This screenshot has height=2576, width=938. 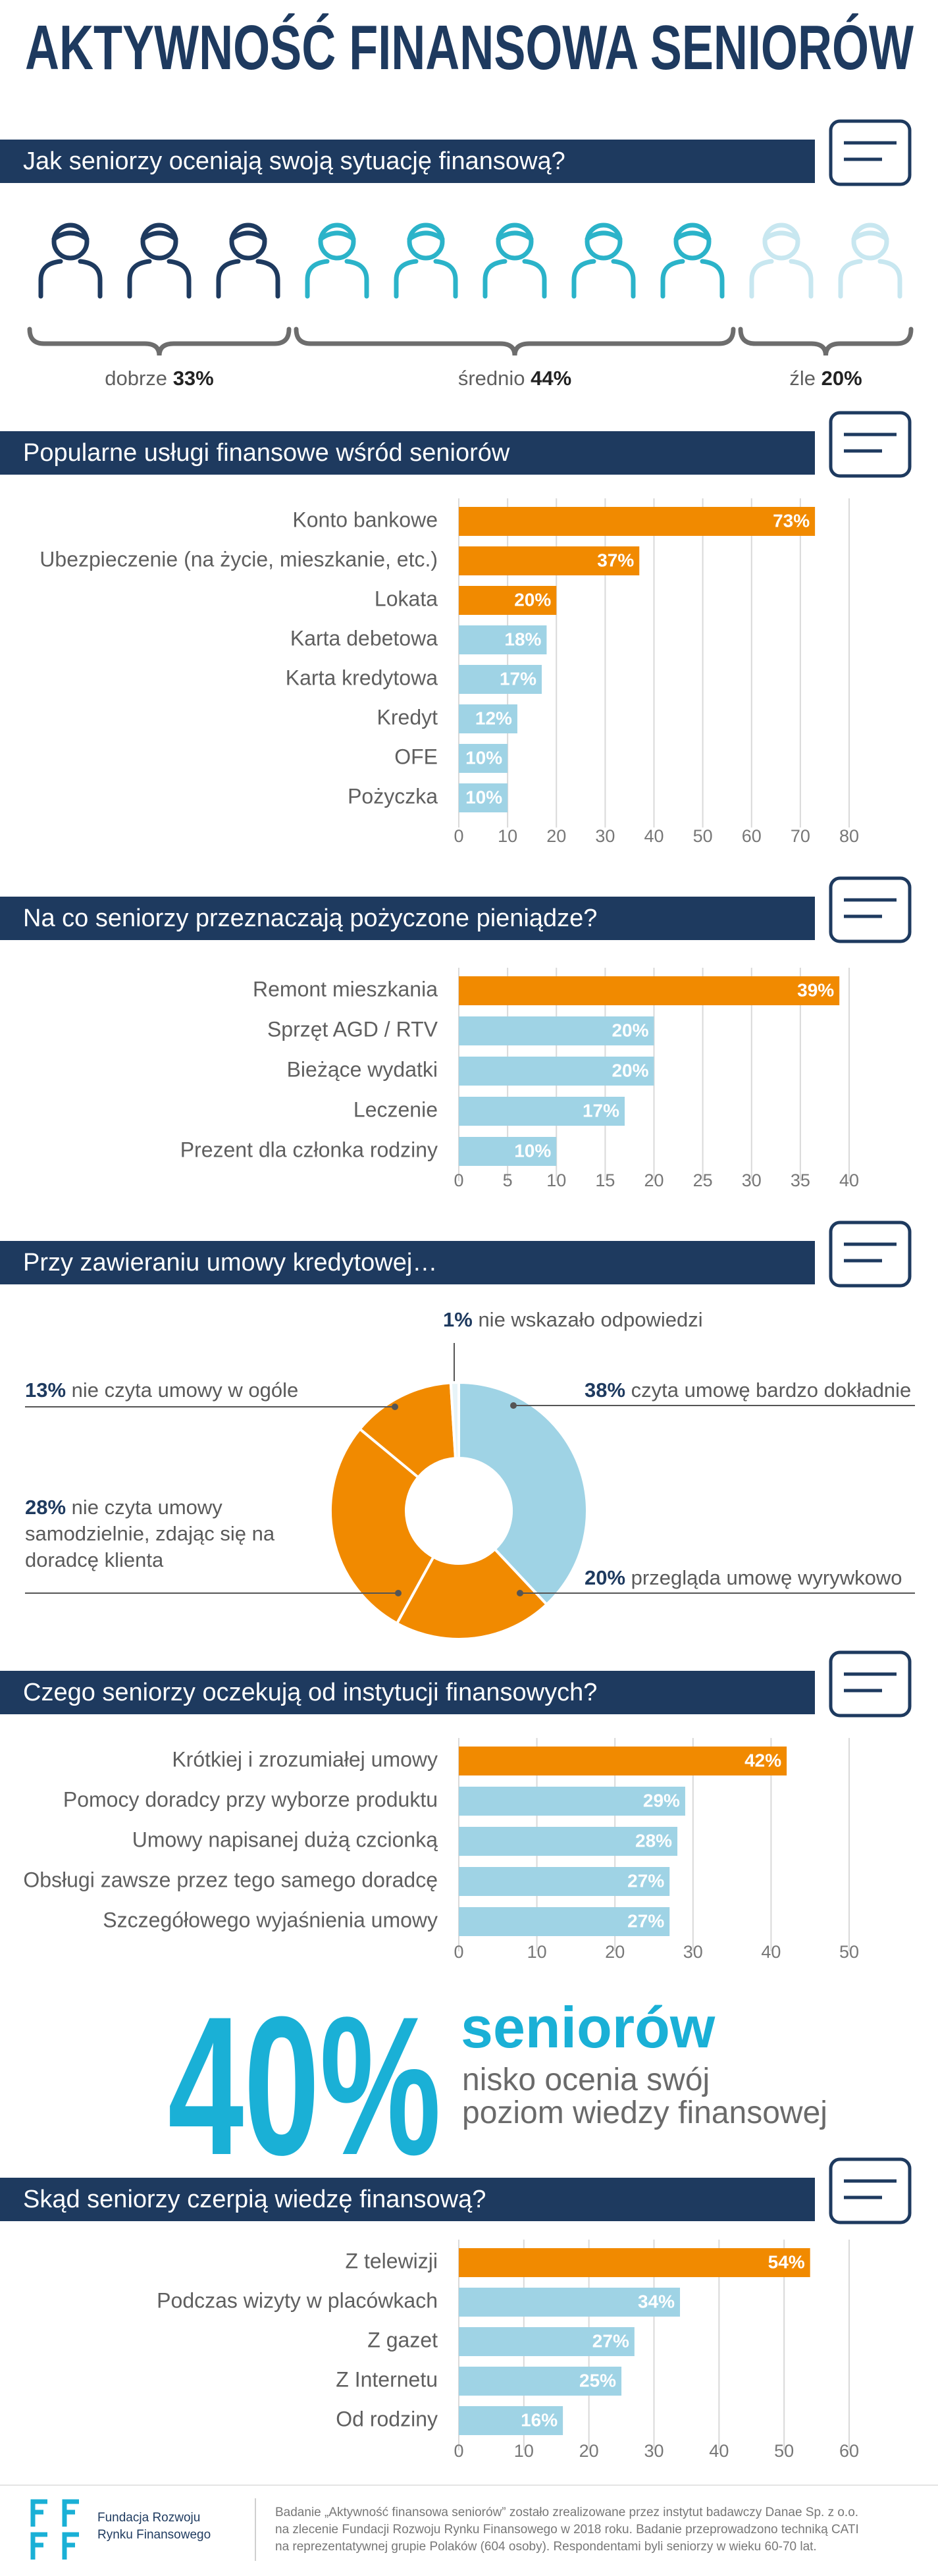 I want to click on group-value: 33%, so click(x=193, y=378).